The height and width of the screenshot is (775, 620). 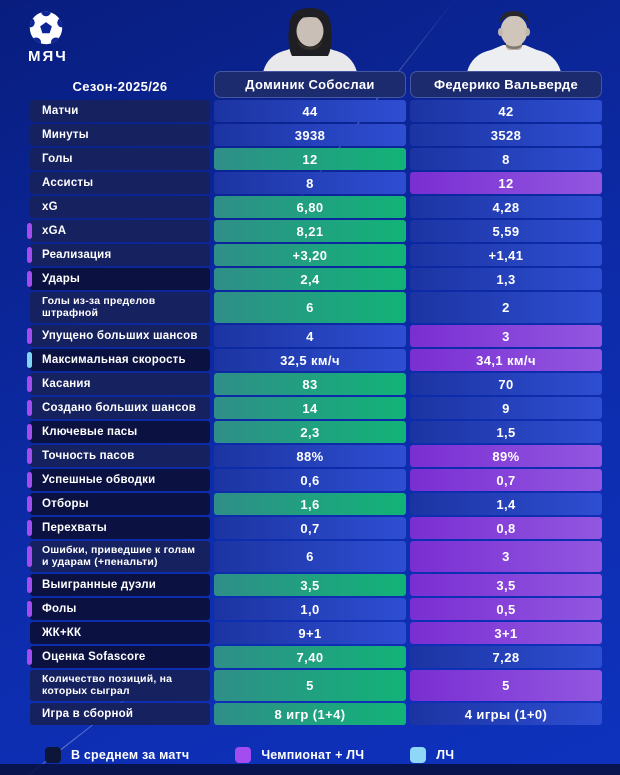 I want to click on stat-row: Создано больших шансов 14 9, so click(x=314, y=408).